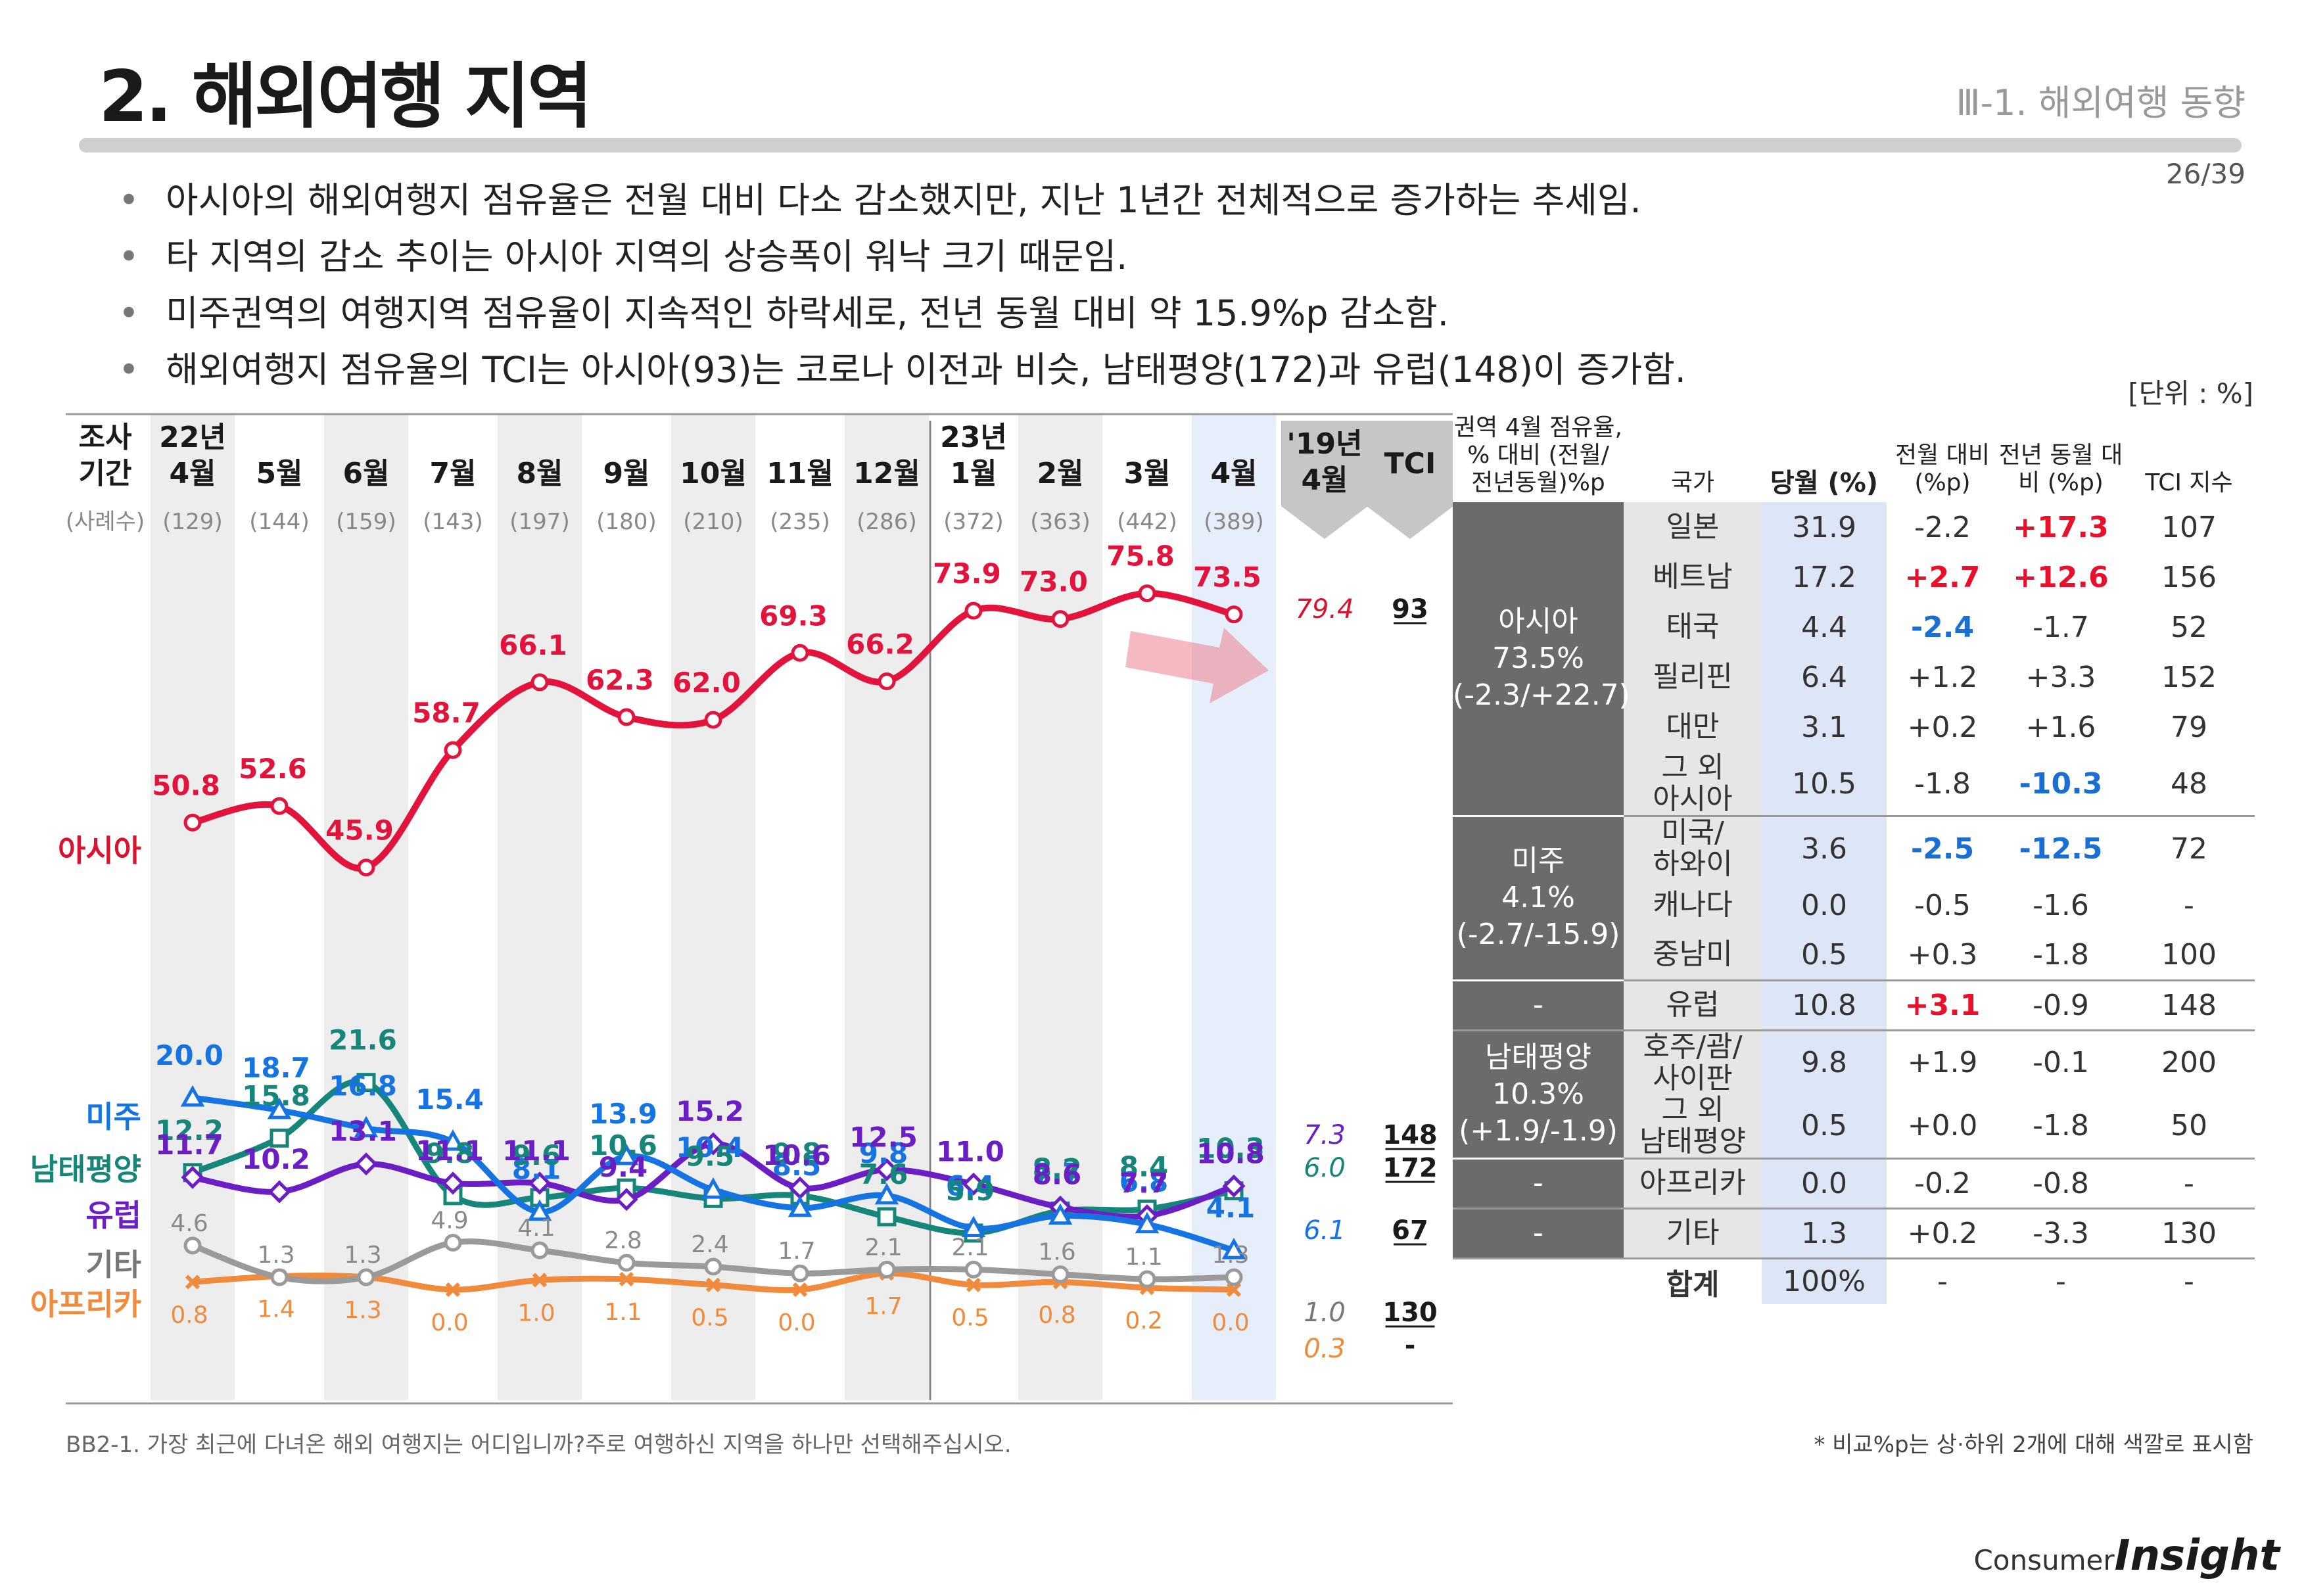 The width and height of the screenshot is (2306, 1596). What do you see at coordinates (1410, 1135) in the screenshot?
I see `tci-value: 148` at bounding box center [1410, 1135].